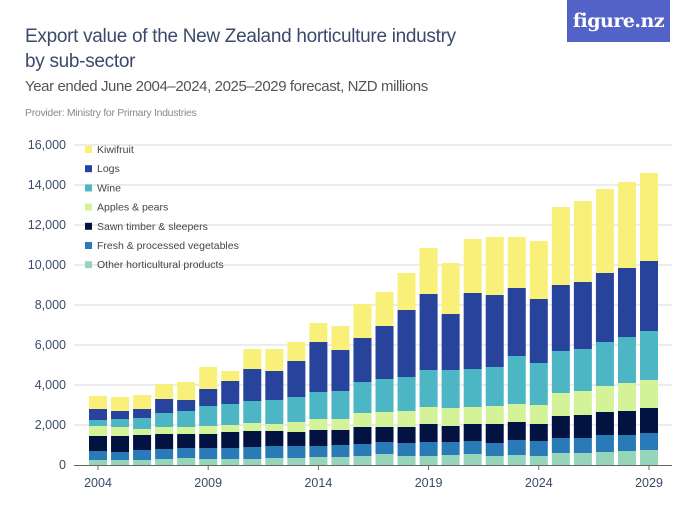 The image size is (700, 525). Describe the element at coordinates (47, 225) in the screenshot. I see `y-tick-label: 12,000` at that location.